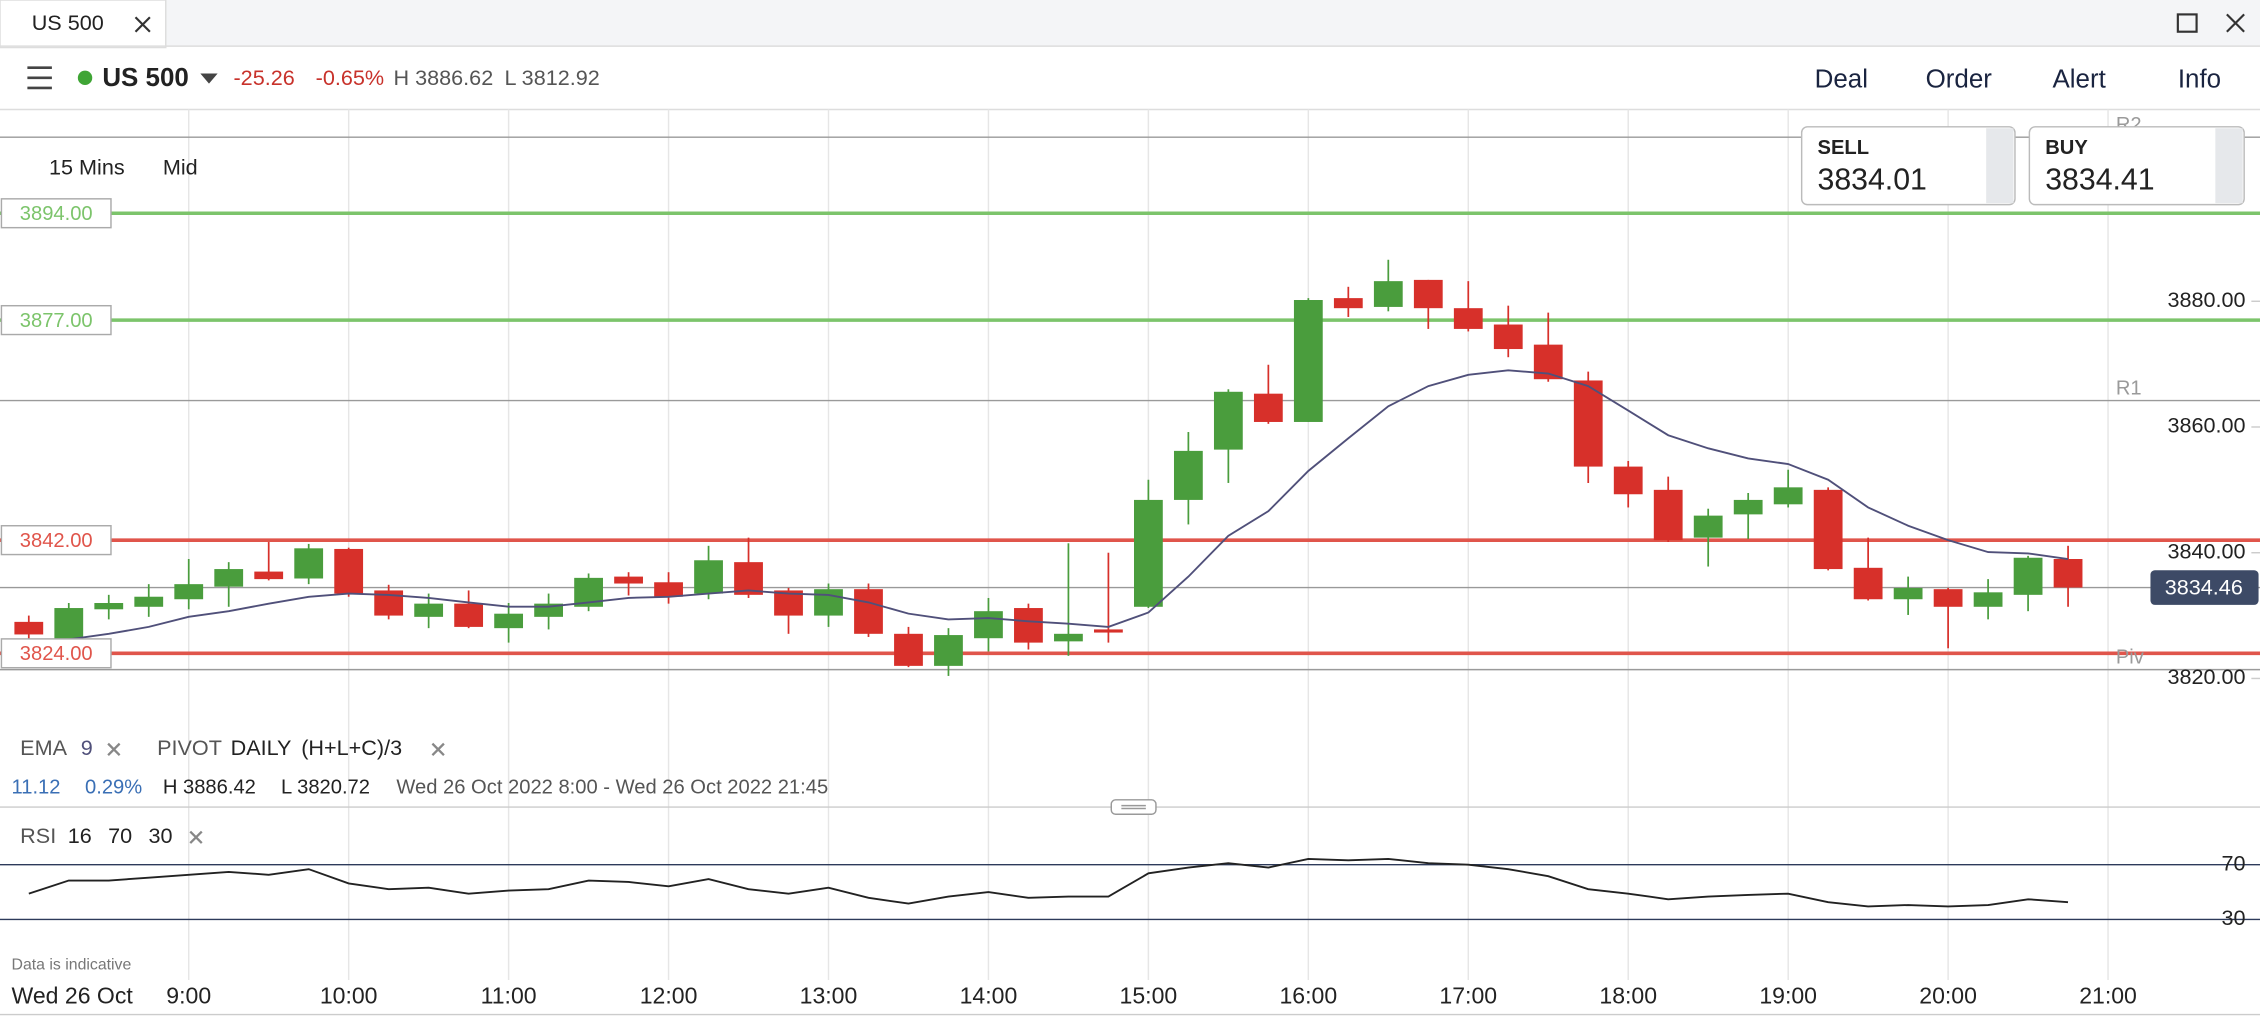 Image resolution: width=2260 pixels, height=1016 pixels. I want to click on pivot-period: DAILY, so click(261, 747).